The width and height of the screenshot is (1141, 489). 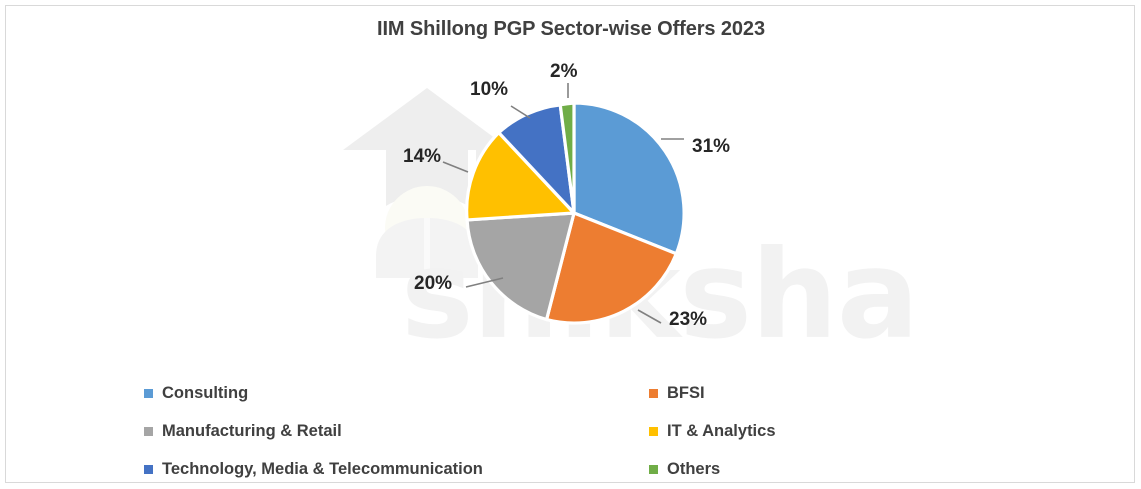 What do you see at coordinates (520, 266) in the screenshot?
I see `pie-slice-manufacturing-retail` at bounding box center [520, 266].